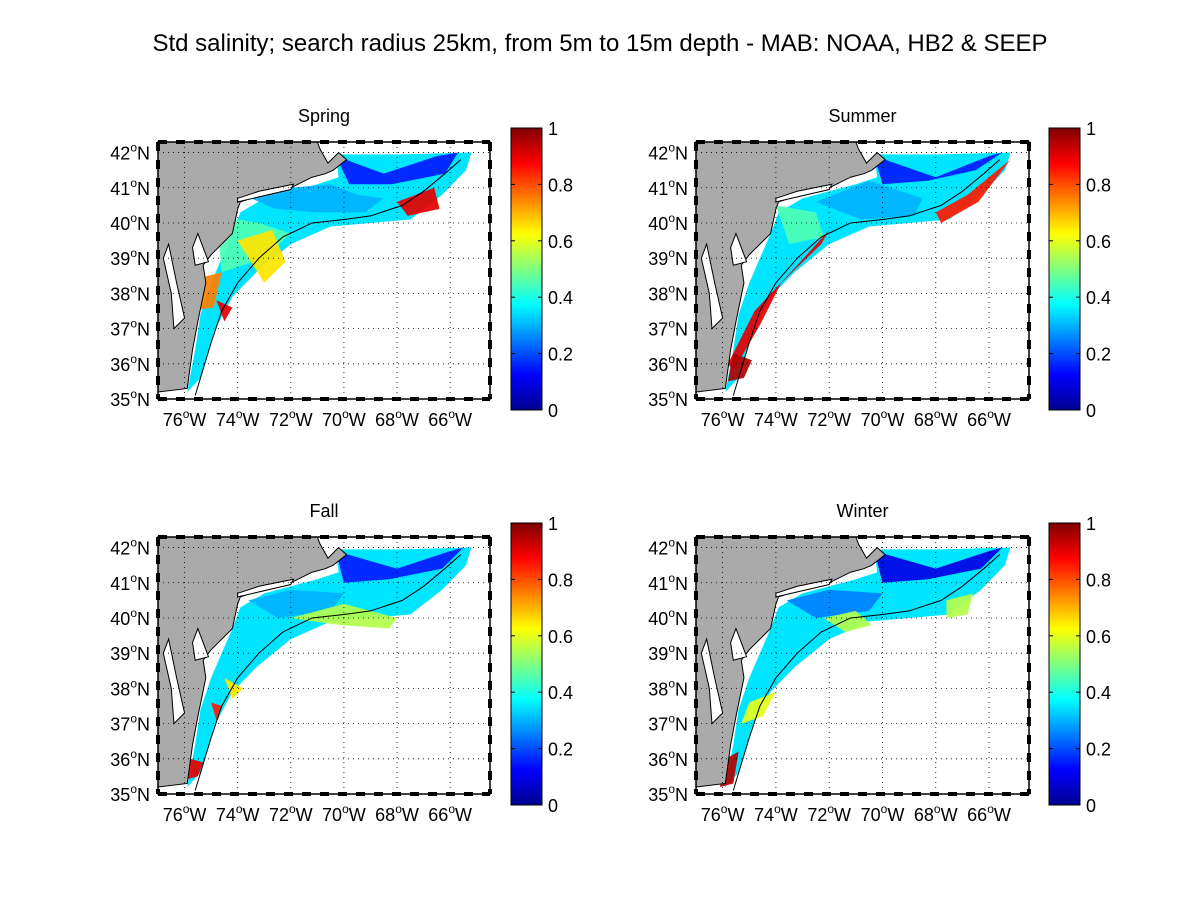  I want to click on lon-tick-label: 74oW, so click(238, 418).